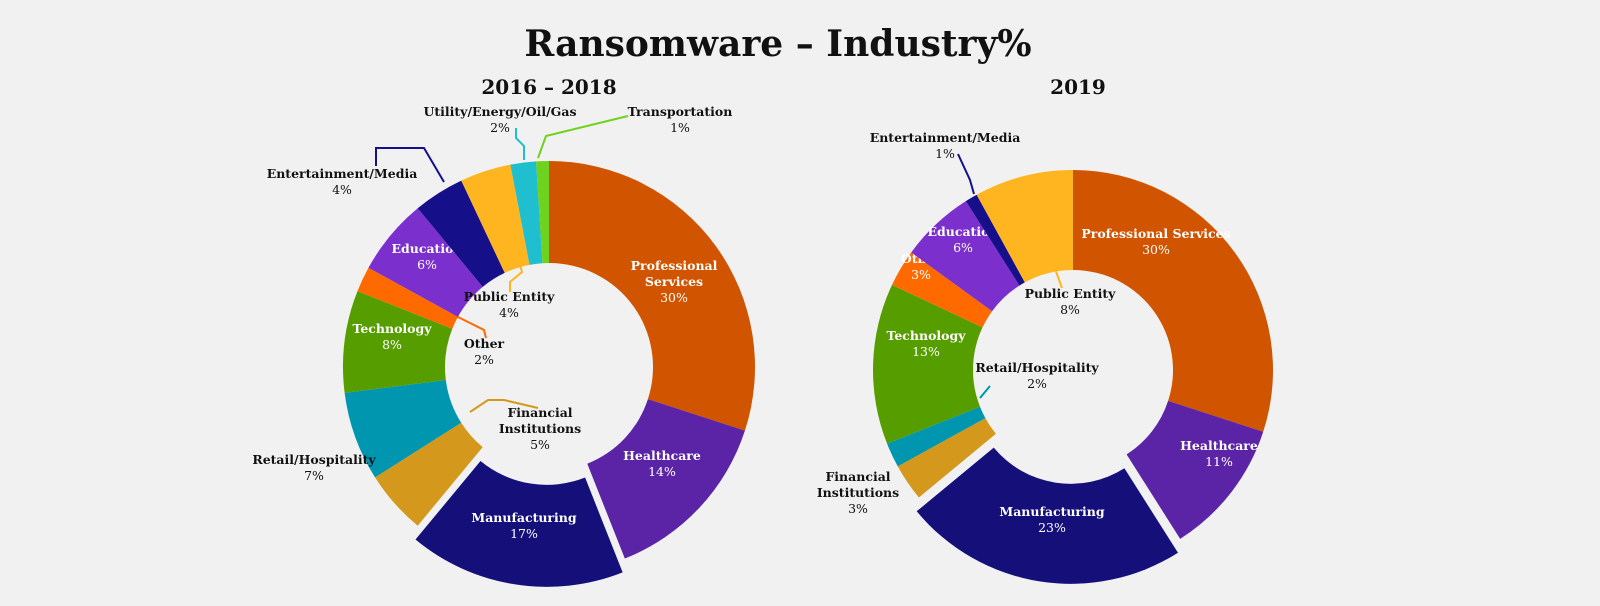  What do you see at coordinates (484, 343) in the screenshot?
I see `donut-2016-2018-label-other: Other` at bounding box center [484, 343].